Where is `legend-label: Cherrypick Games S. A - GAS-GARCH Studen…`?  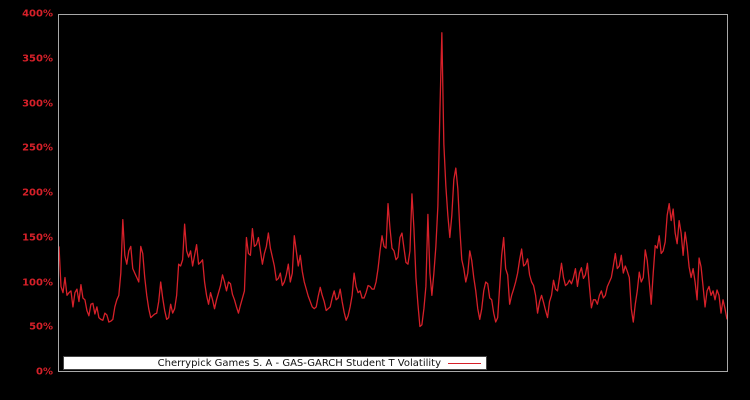
legend-label: Cherrypick Games S. A - GAS-GARCH Studen… is located at coordinates (299, 363).